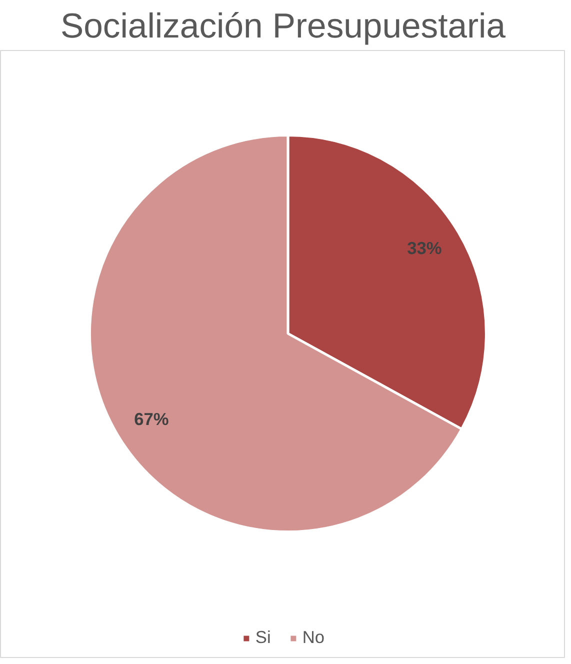  What do you see at coordinates (313, 637) in the screenshot?
I see `legend-label: No` at bounding box center [313, 637].